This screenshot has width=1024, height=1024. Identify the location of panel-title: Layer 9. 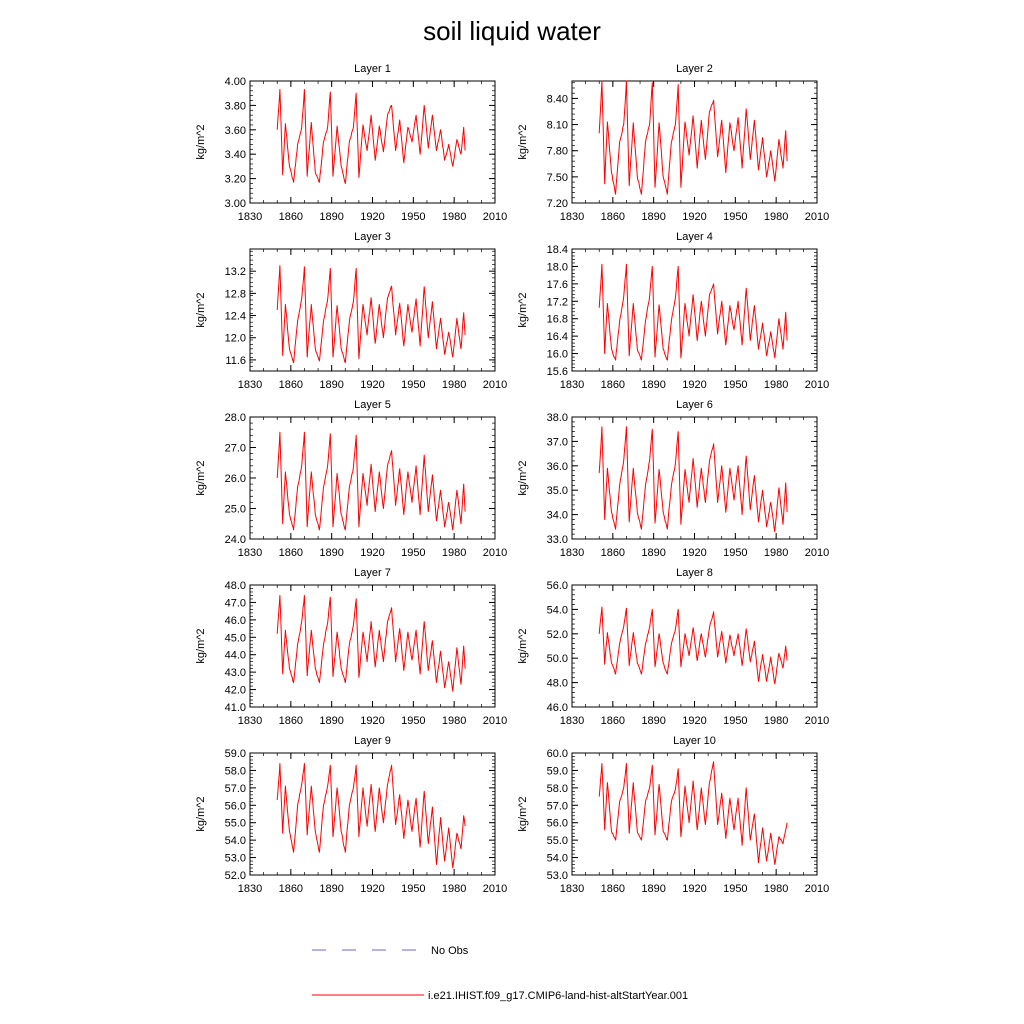
(372, 741).